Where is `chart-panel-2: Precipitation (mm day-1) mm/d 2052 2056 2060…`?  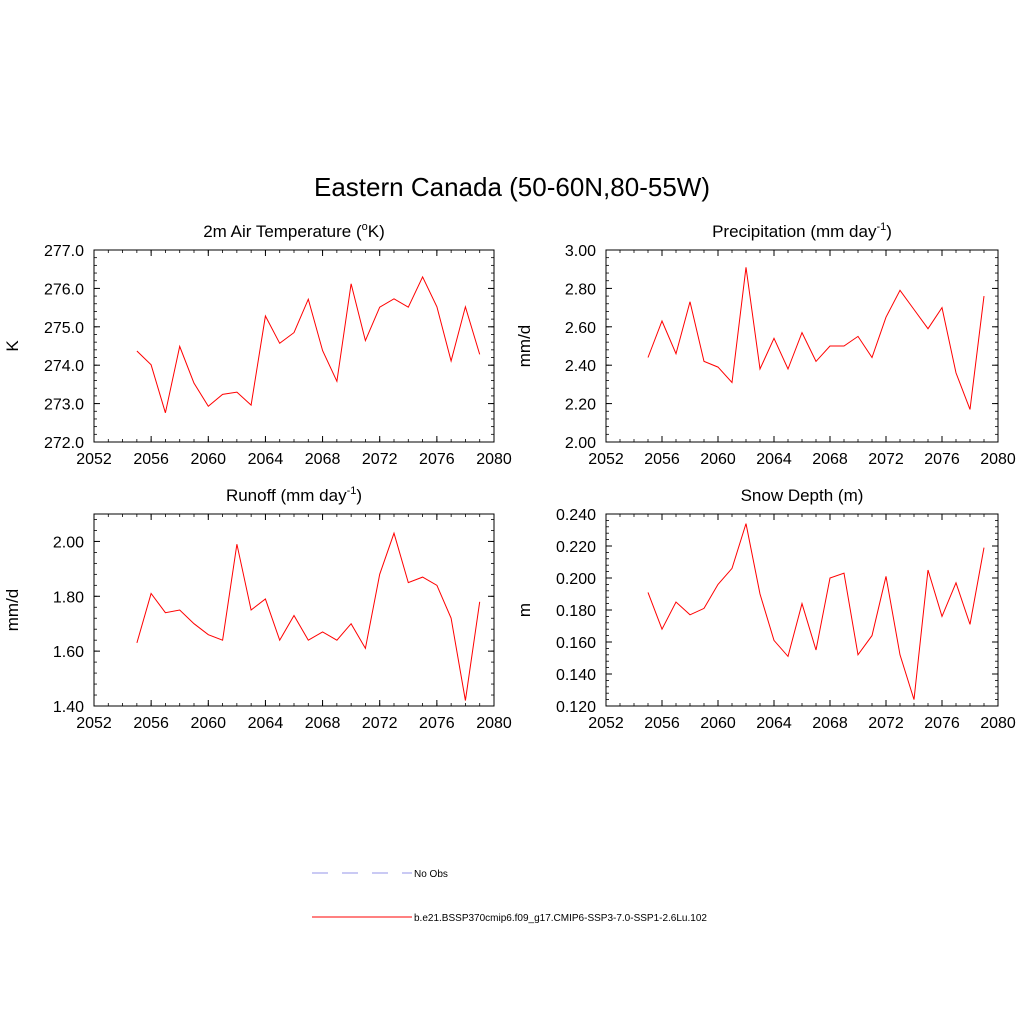 chart-panel-2: Precipitation (mm day-1) mm/d 2052 2056 2060… is located at coordinates (765, 344).